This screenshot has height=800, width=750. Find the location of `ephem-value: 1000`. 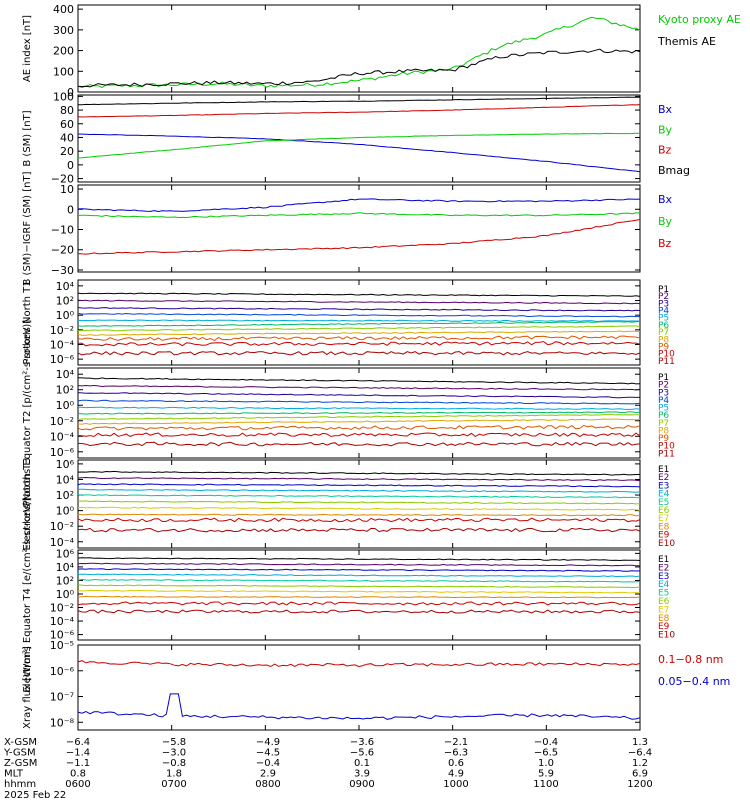

ephem-value: 1000 is located at coordinates (455, 784).